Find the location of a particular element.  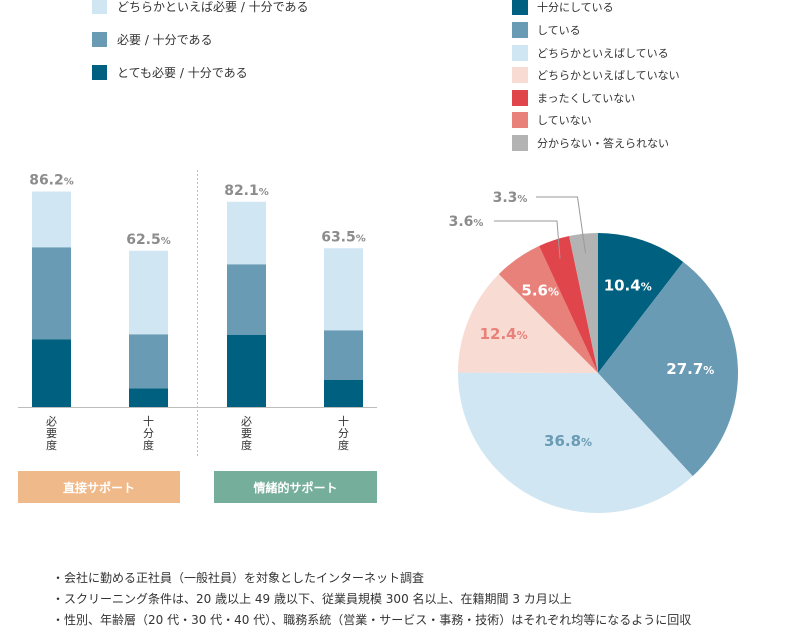

pie-value-label: 3.6% is located at coordinates (466, 222).